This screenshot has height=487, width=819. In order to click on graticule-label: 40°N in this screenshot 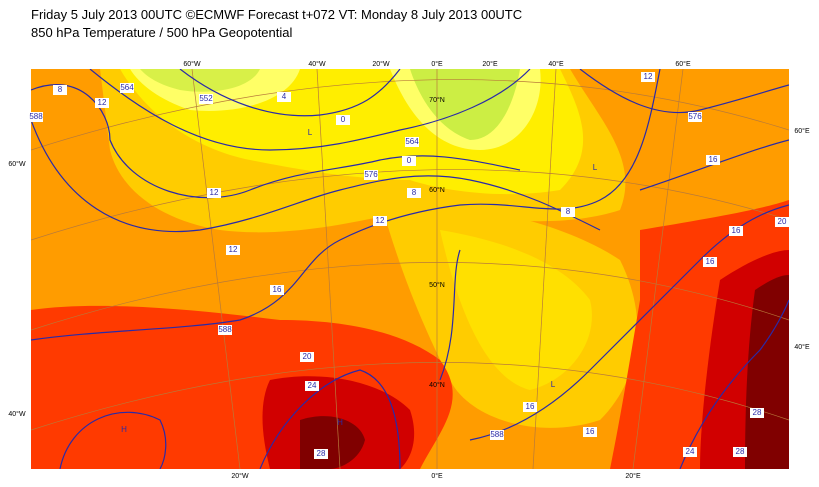, I will do `click(437, 385)`.